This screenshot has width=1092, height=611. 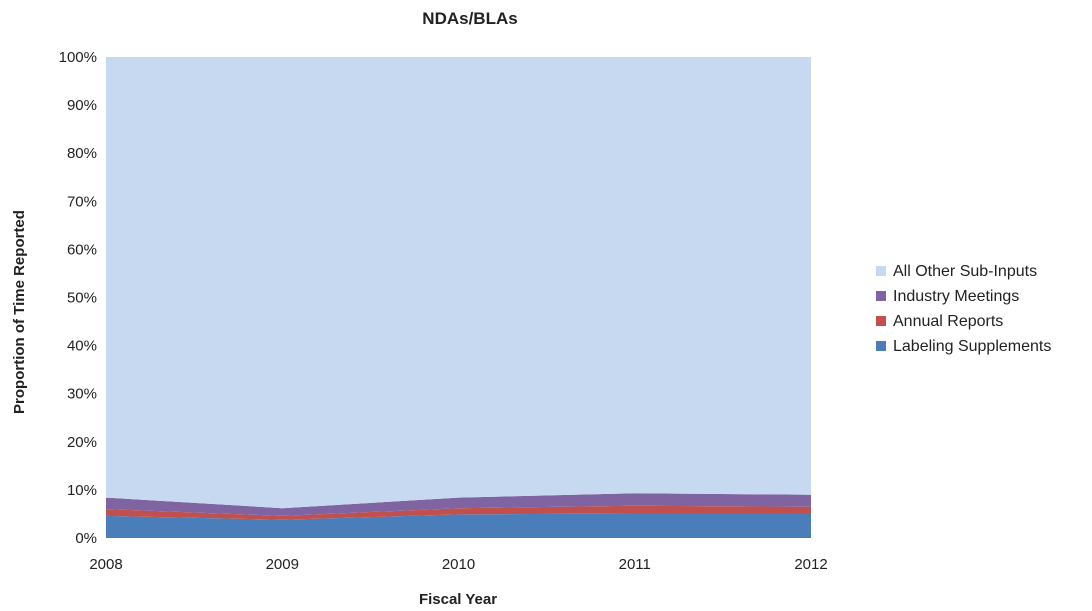 What do you see at coordinates (965, 271) in the screenshot?
I see `legend-label-all-other-sub-inputs: All Other Sub-Inputs` at bounding box center [965, 271].